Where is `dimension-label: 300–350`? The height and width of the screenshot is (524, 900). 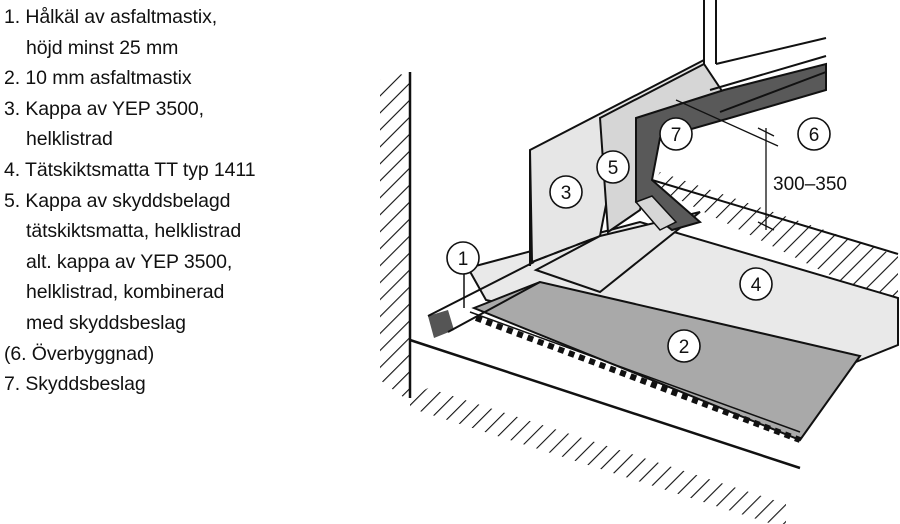 dimension-label: 300–350 is located at coordinates (810, 184).